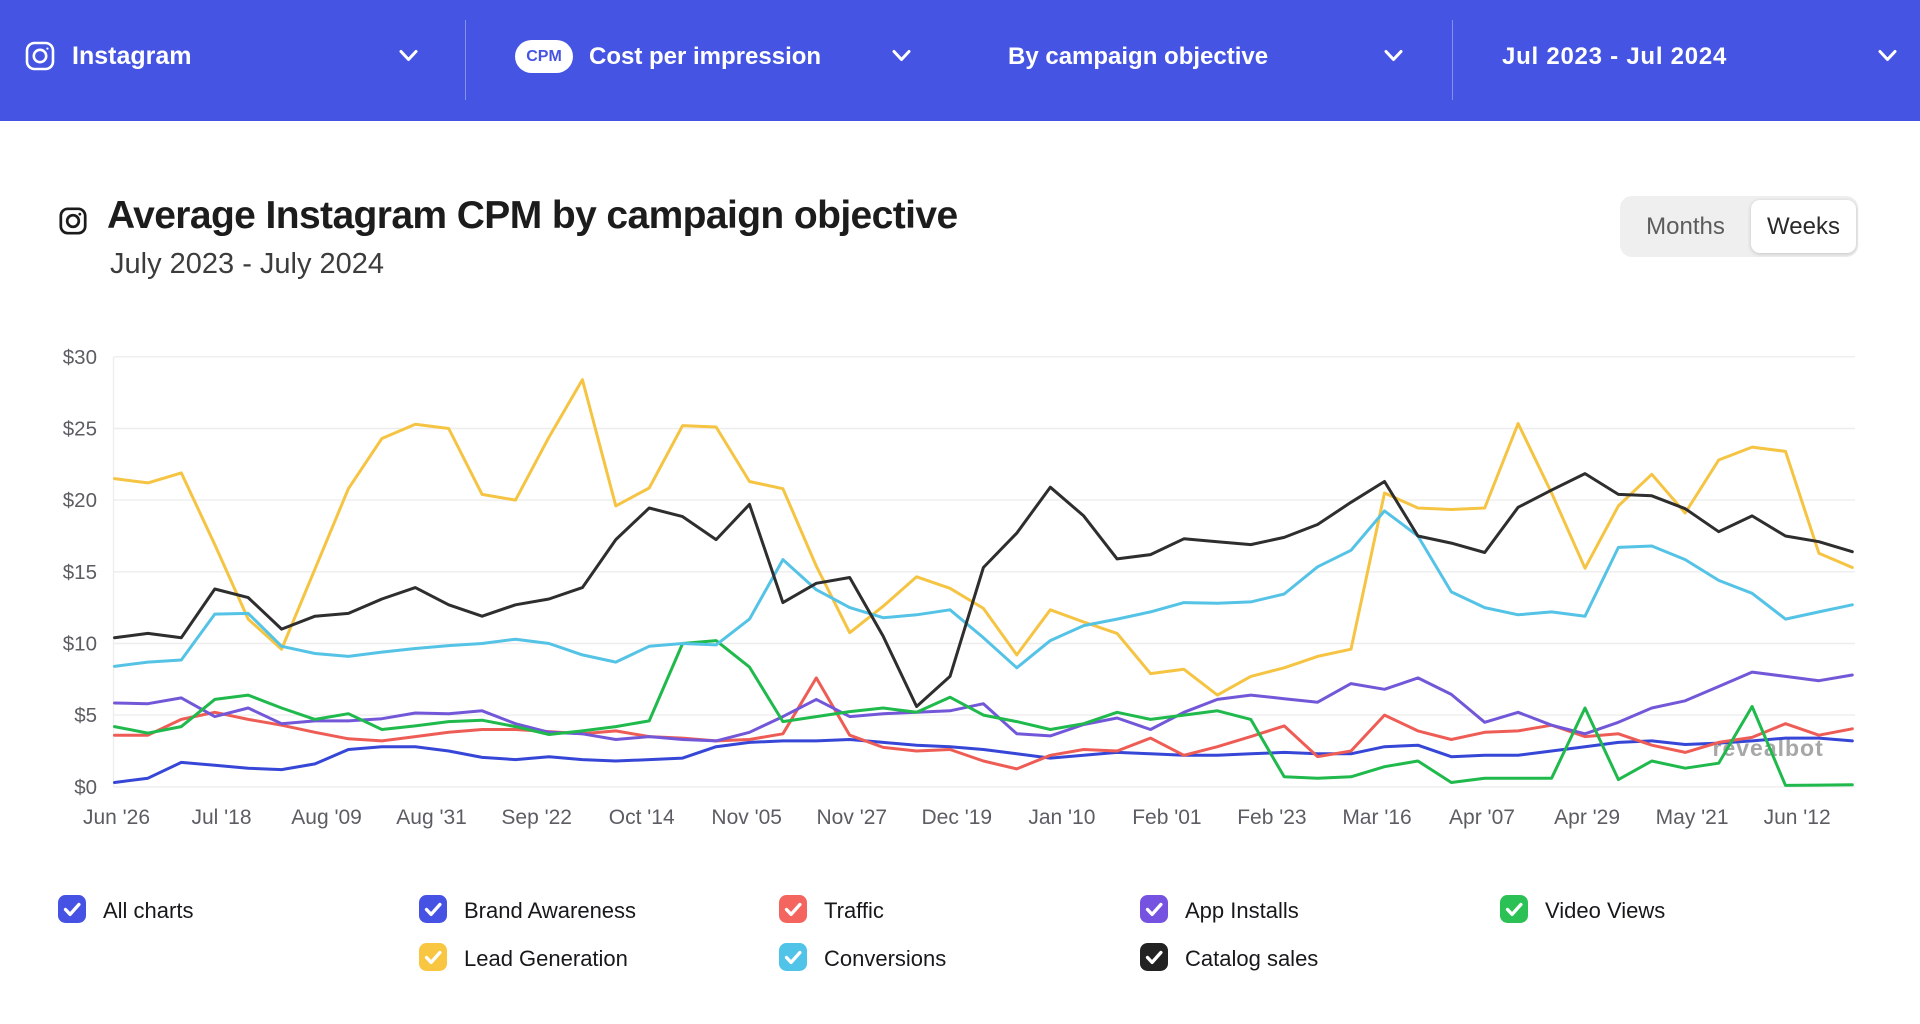 This screenshot has height=1024, width=1920. Describe the element at coordinates (1376, 817) in the screenshot. I see `svg-text: Mar '16` at that location.